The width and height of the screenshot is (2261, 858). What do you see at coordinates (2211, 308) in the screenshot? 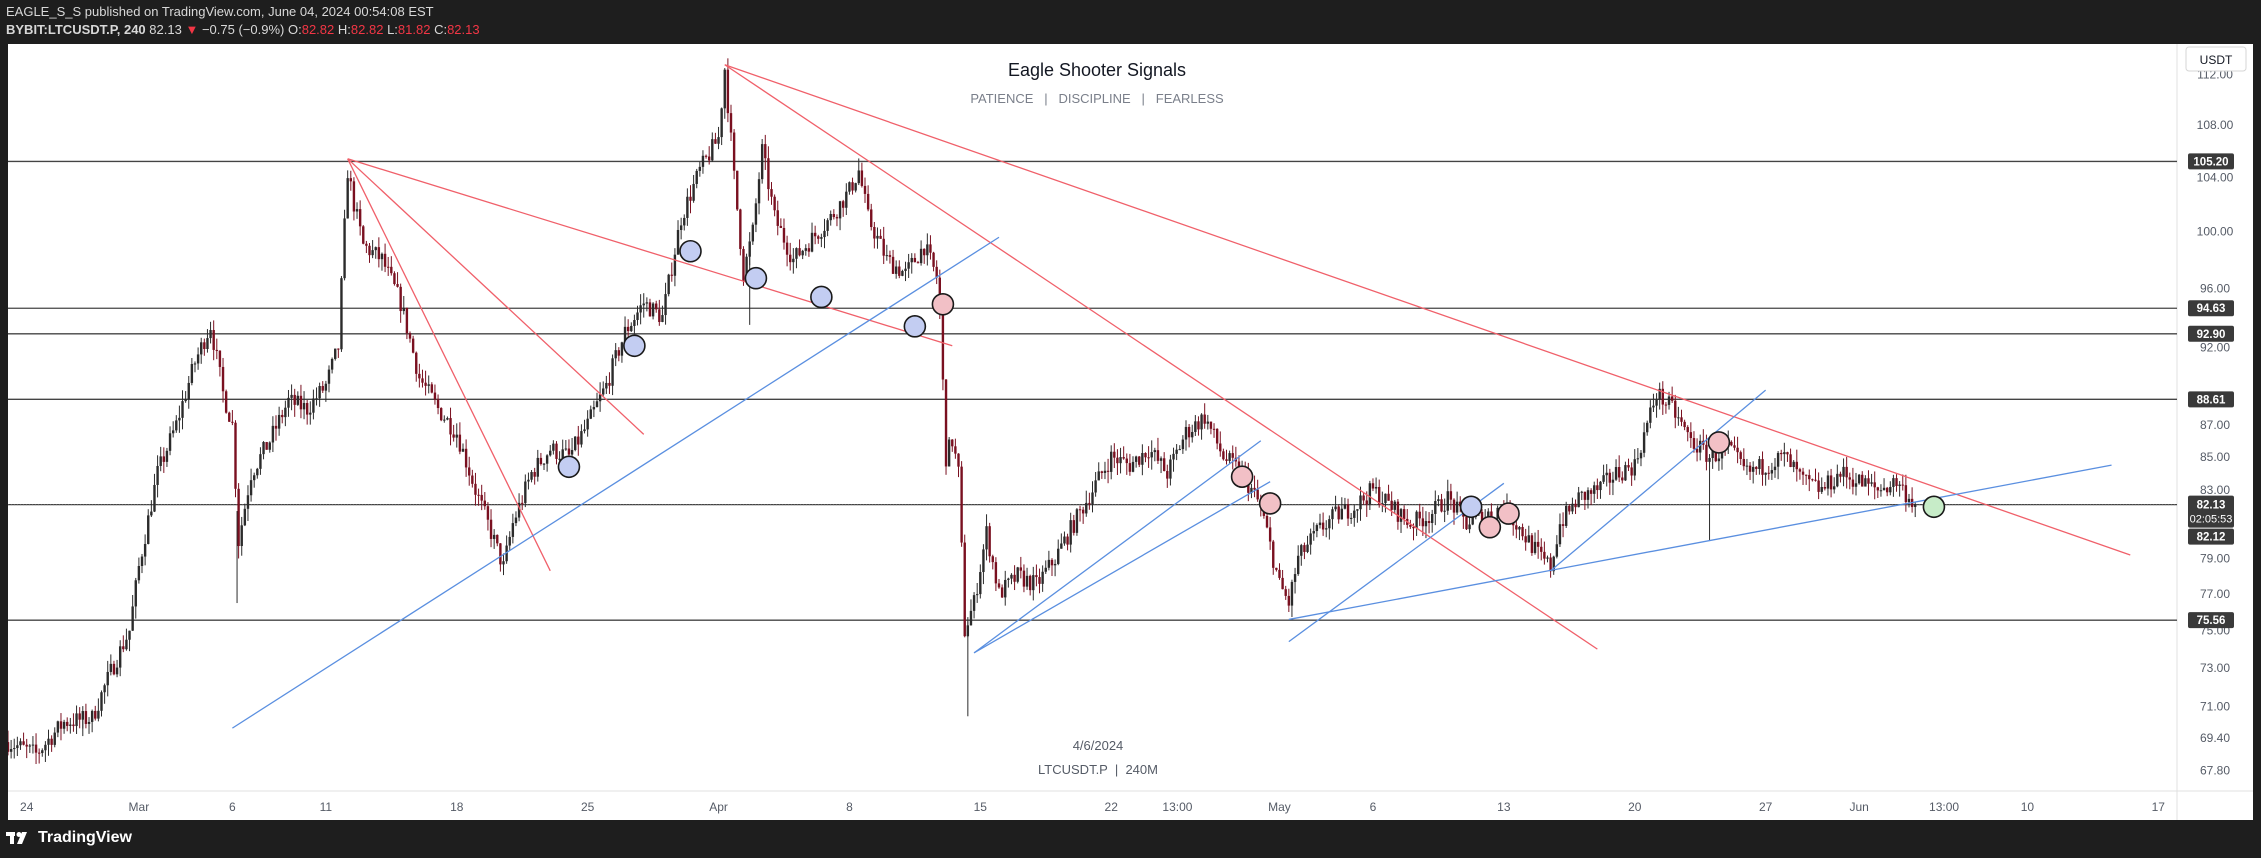
I see `level-badge` at bounding box center [2211, 308].